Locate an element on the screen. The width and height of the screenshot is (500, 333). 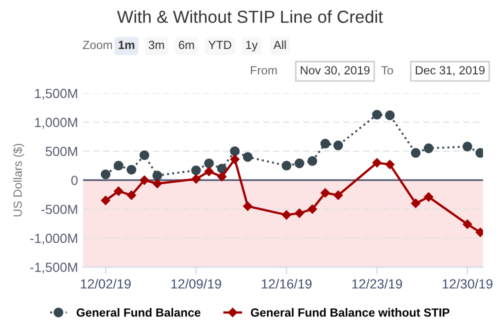
text: 1m is located at coordinates (126, 45).